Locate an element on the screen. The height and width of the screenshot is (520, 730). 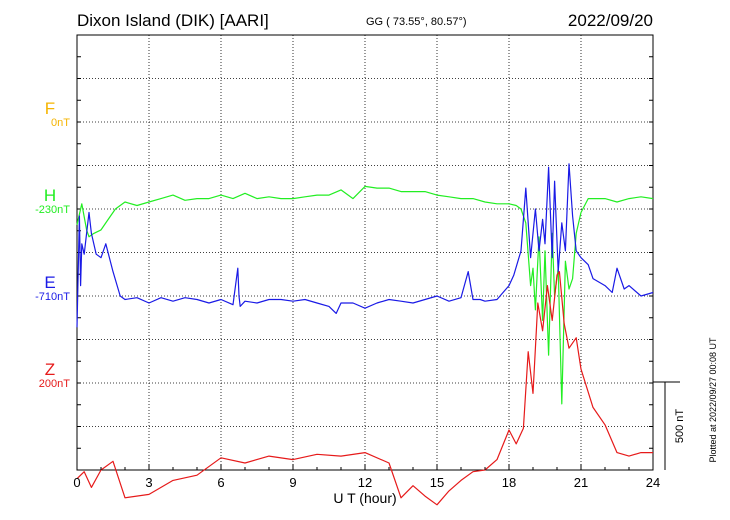
x-tick-label: 21 is located at coordinates (581, 482).